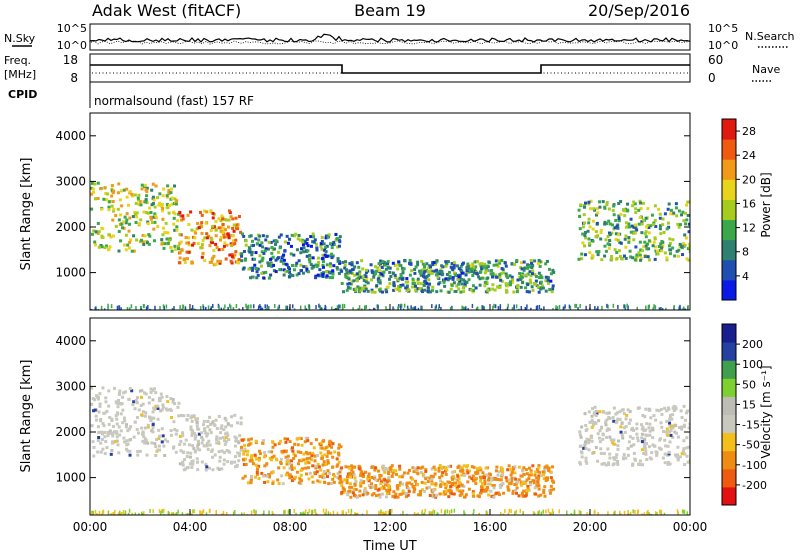 The height and width of the screenshot is (554, 800). I want to click on colorbar-tick-label: 100, so click(752, 364).